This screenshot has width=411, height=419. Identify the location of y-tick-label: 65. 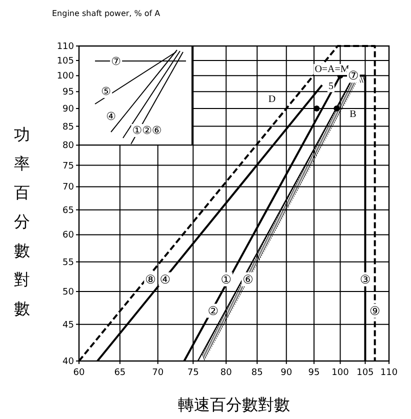
(68, 211).